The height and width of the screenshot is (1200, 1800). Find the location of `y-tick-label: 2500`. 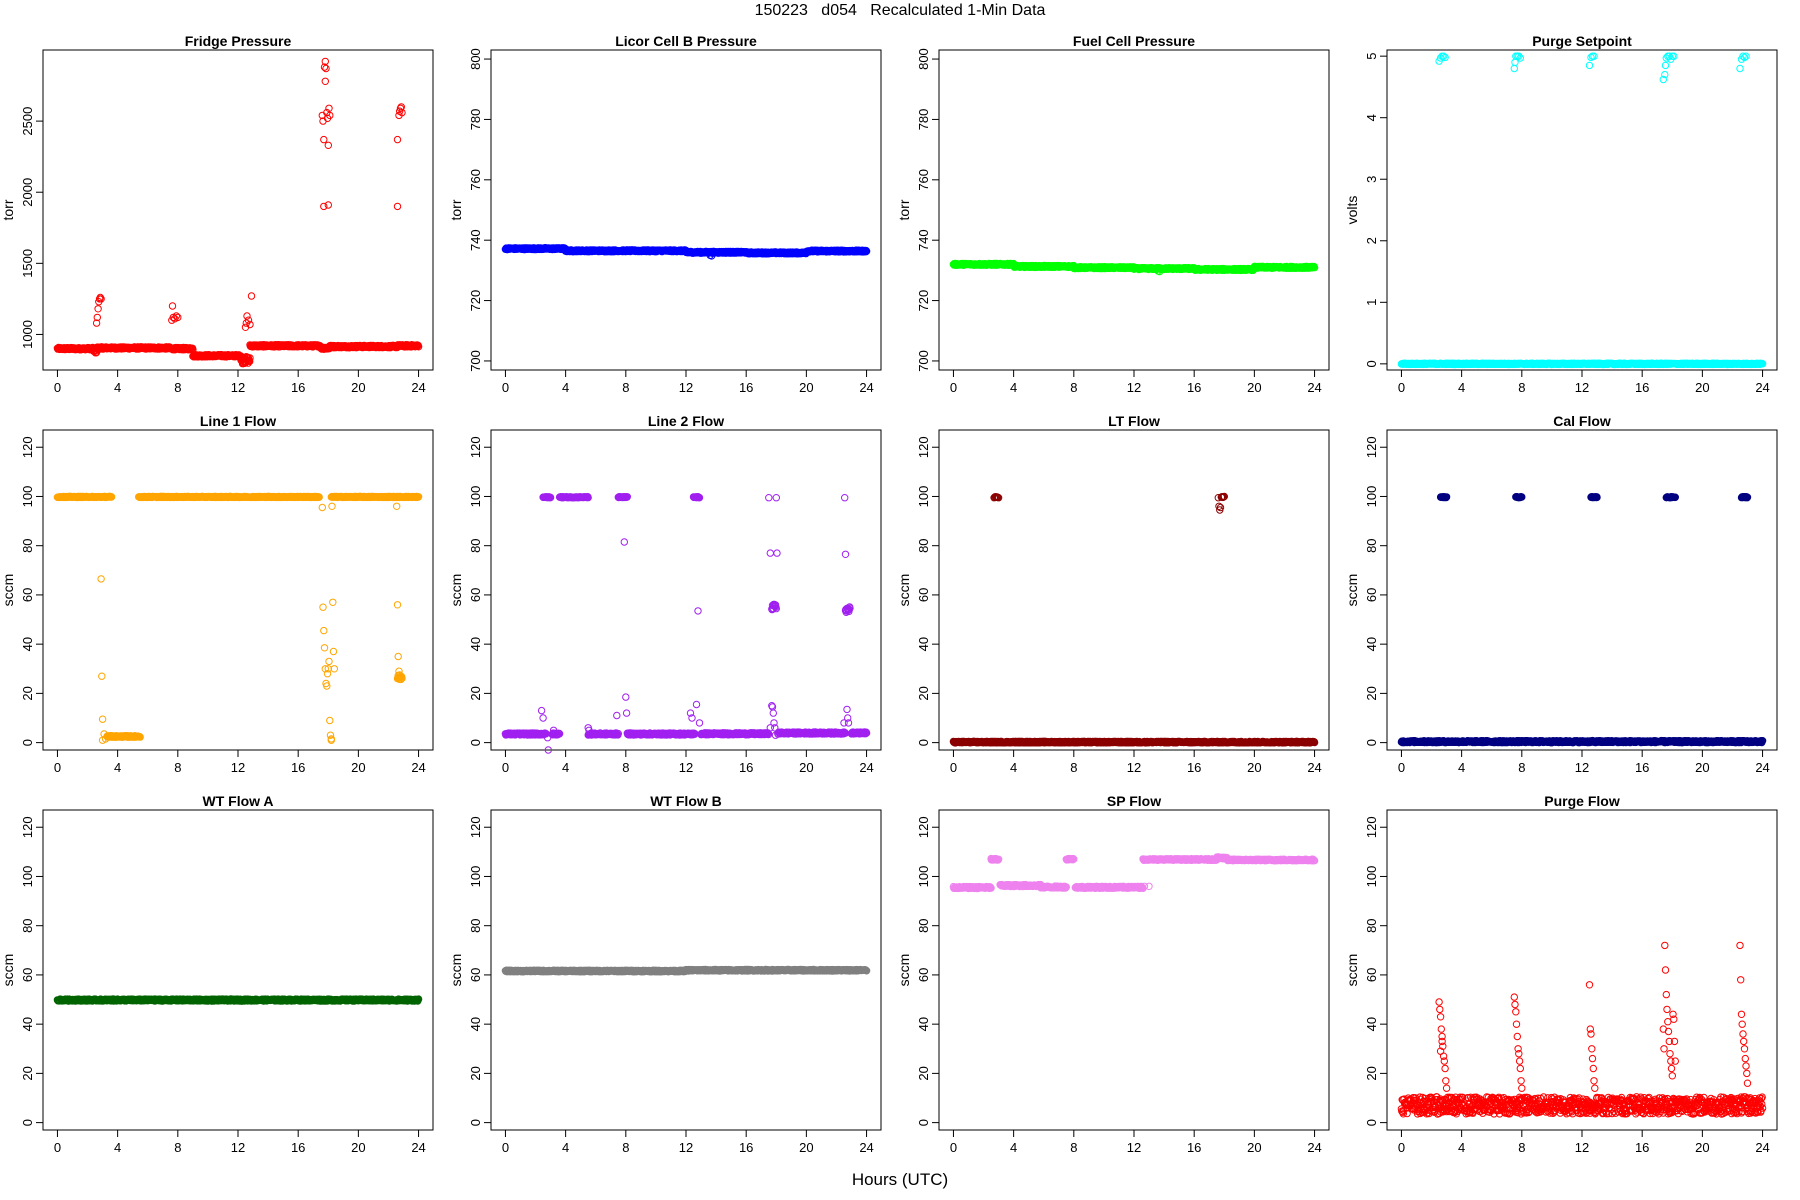

y-tick-label: 2500 is located at coordinates (27, 121).